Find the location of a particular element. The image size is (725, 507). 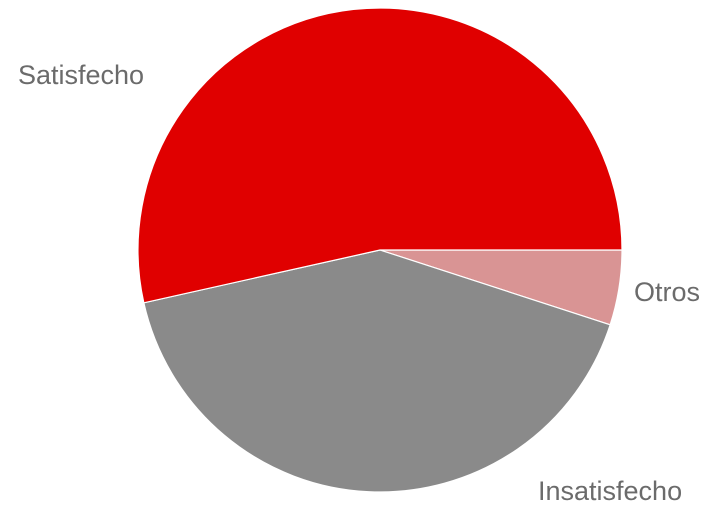

slice-label-insatisfecho: Insatisfecho is located at coordinates (610, 491).